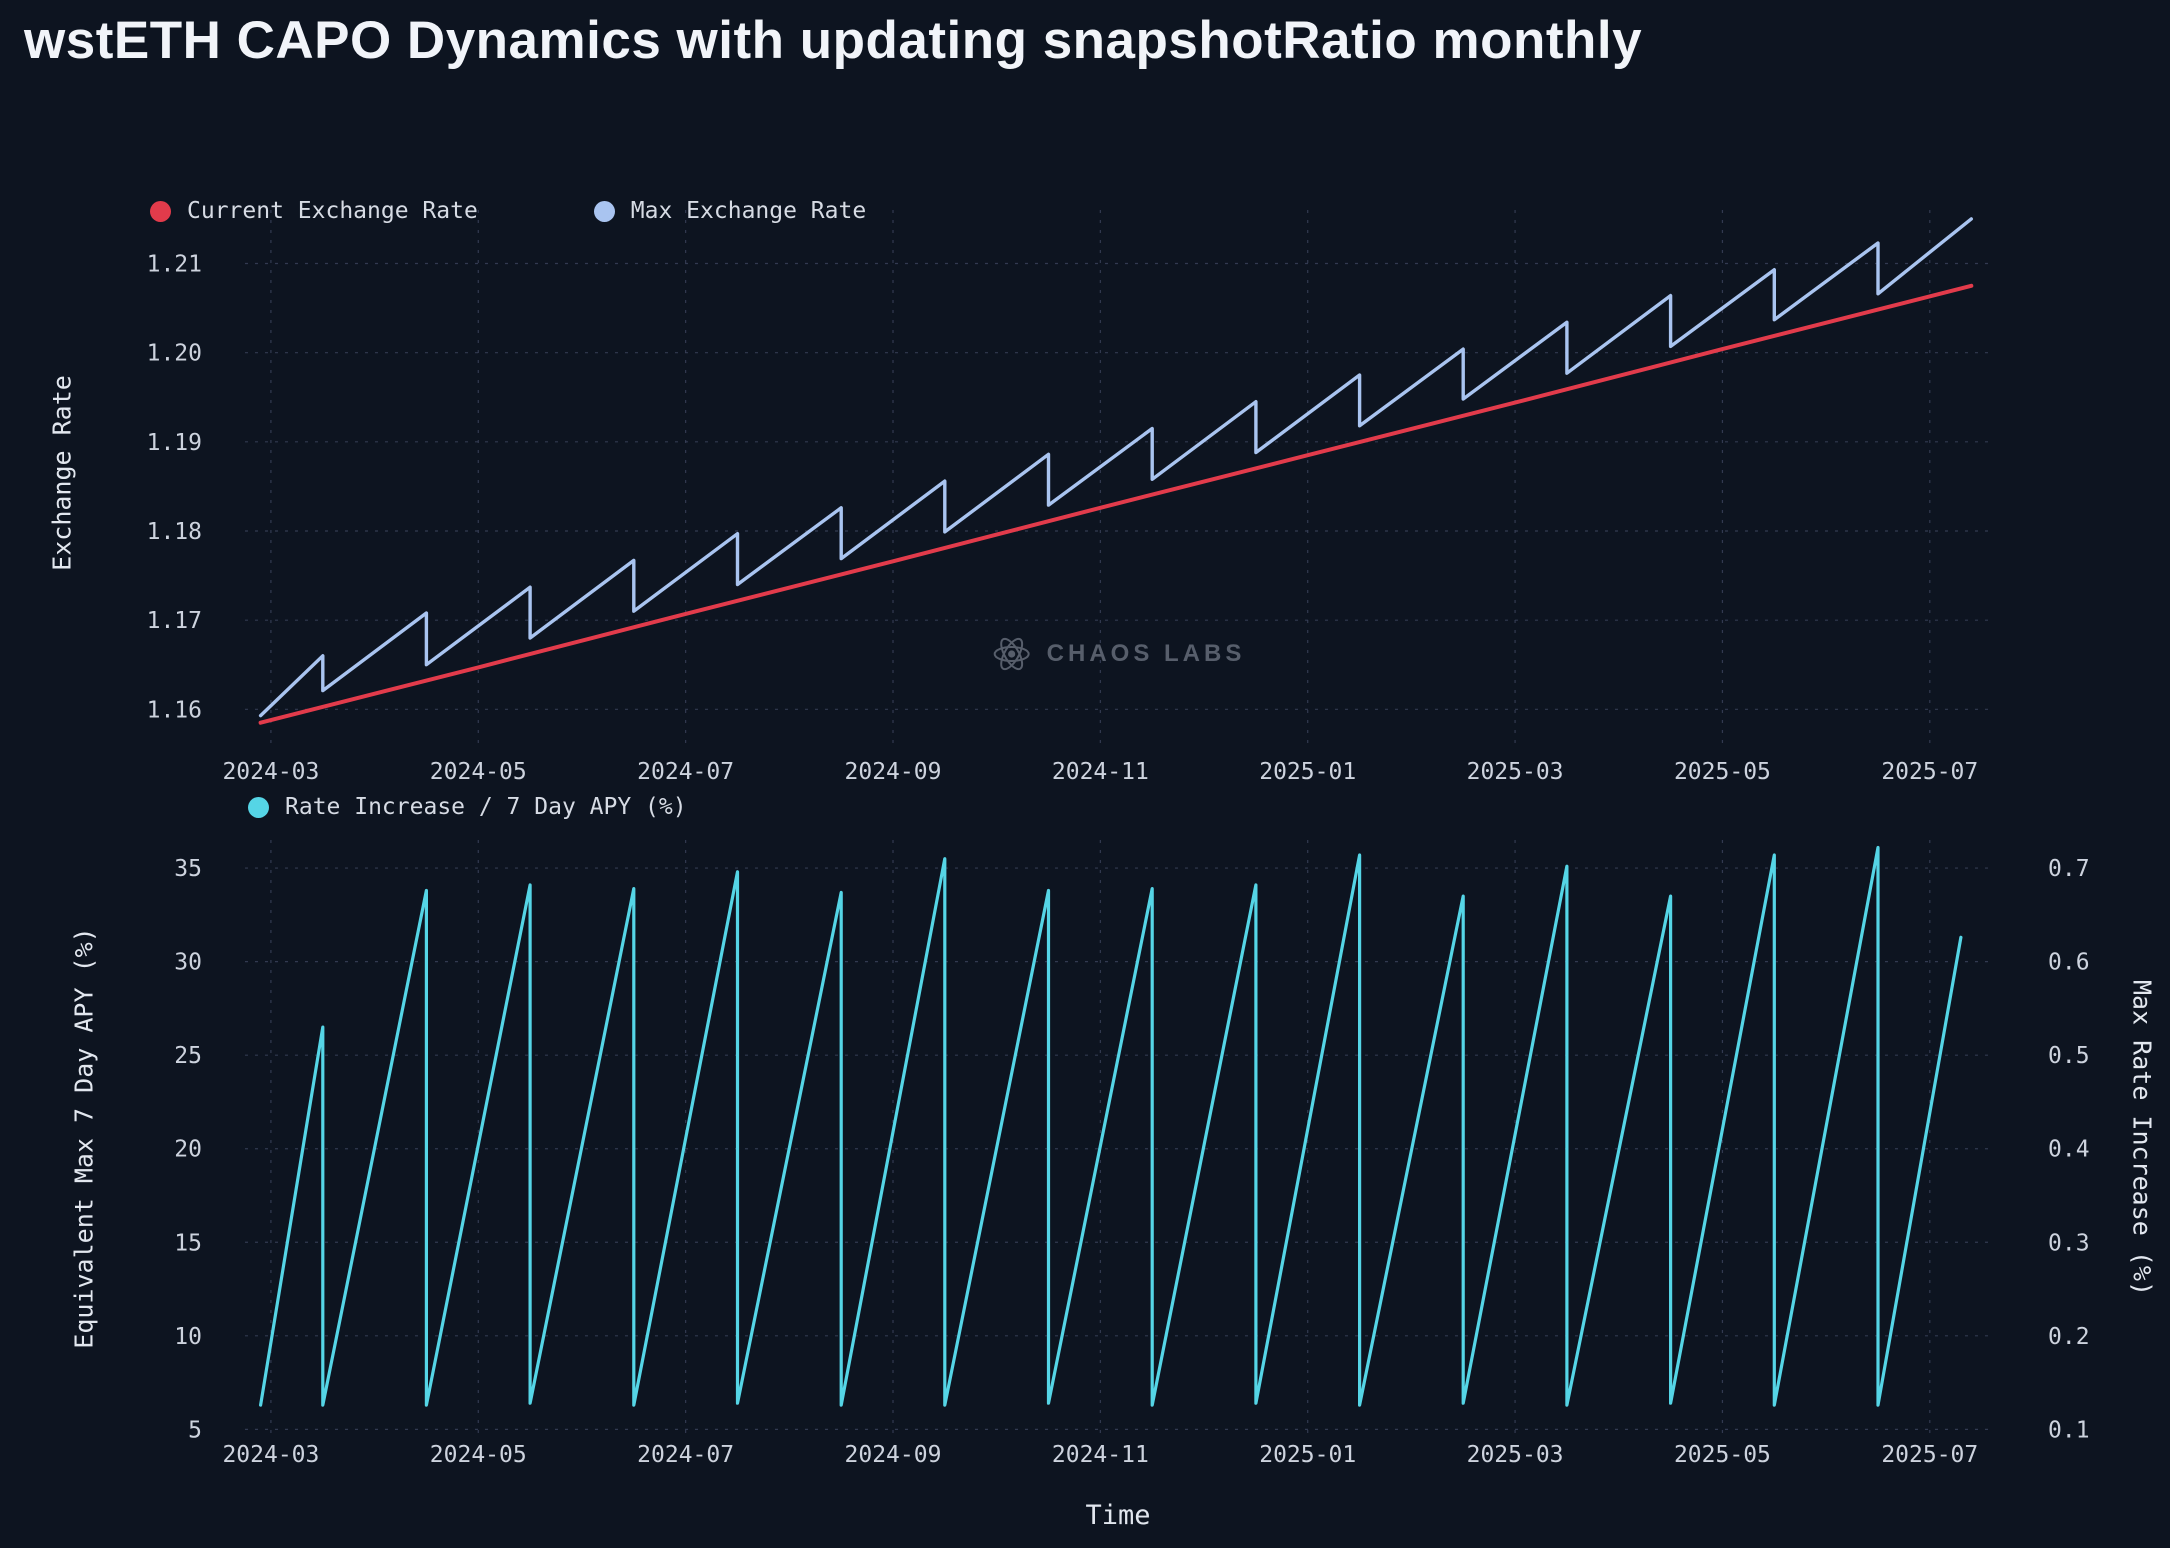  I want to click on right-y-tick-label: 0.5, so click(2069, 1056).